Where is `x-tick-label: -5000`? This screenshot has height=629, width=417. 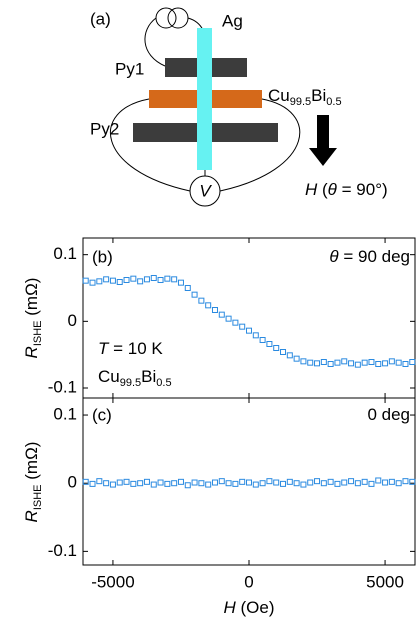
x-tick-label: -5000 is located at coordinates (112, 581).